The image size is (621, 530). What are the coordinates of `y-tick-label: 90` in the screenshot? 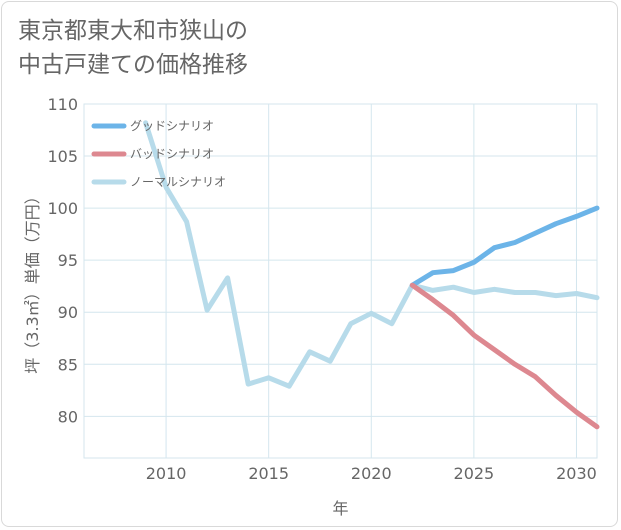 It's located at (68, 312).